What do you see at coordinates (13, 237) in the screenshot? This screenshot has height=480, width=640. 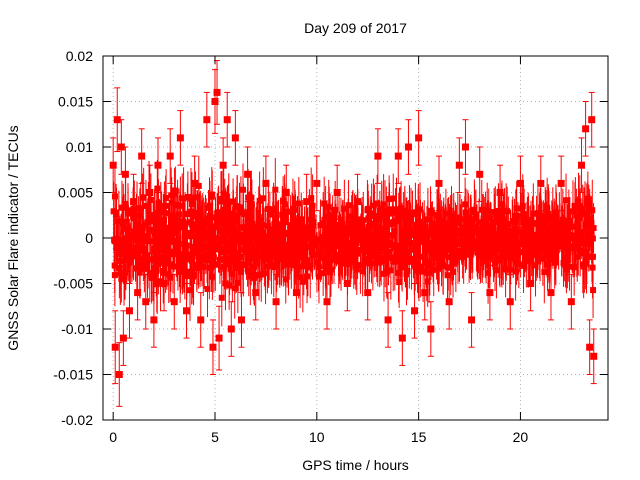 I see `y-axis-title: GNSS Solar Flare indicator / TECUs` at bounding box center [13, 237].